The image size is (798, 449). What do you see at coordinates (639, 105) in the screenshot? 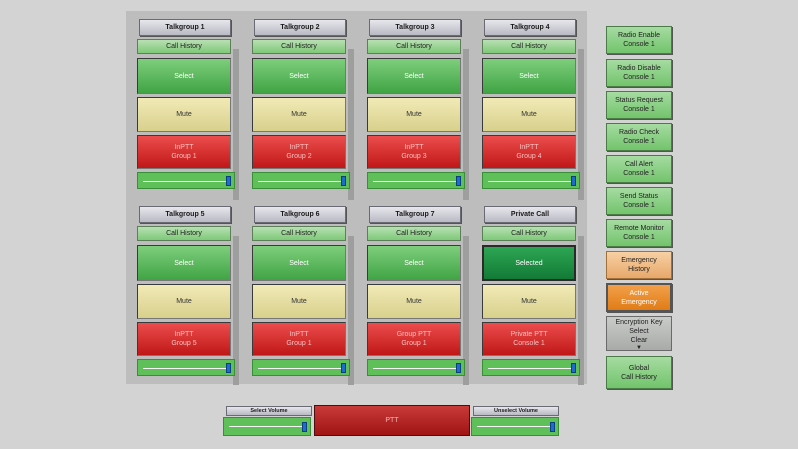
I see `status-request-button: Status Request Console 1` at bounding box center [639, 105].